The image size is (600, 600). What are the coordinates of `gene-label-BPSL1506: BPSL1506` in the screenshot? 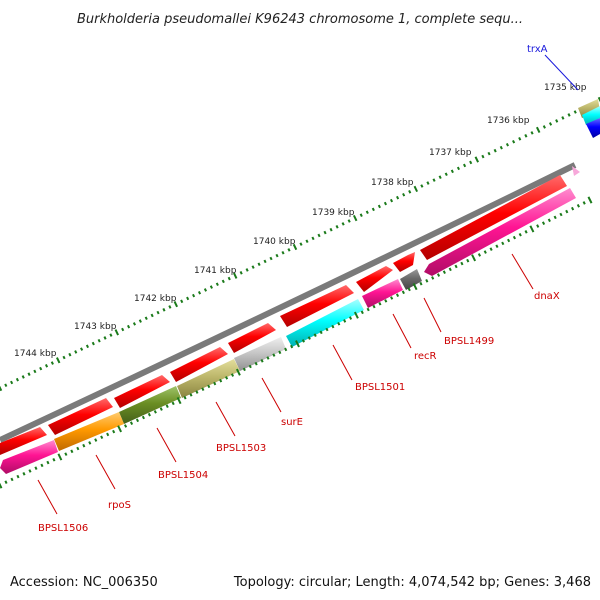 It's located at (63, 528).